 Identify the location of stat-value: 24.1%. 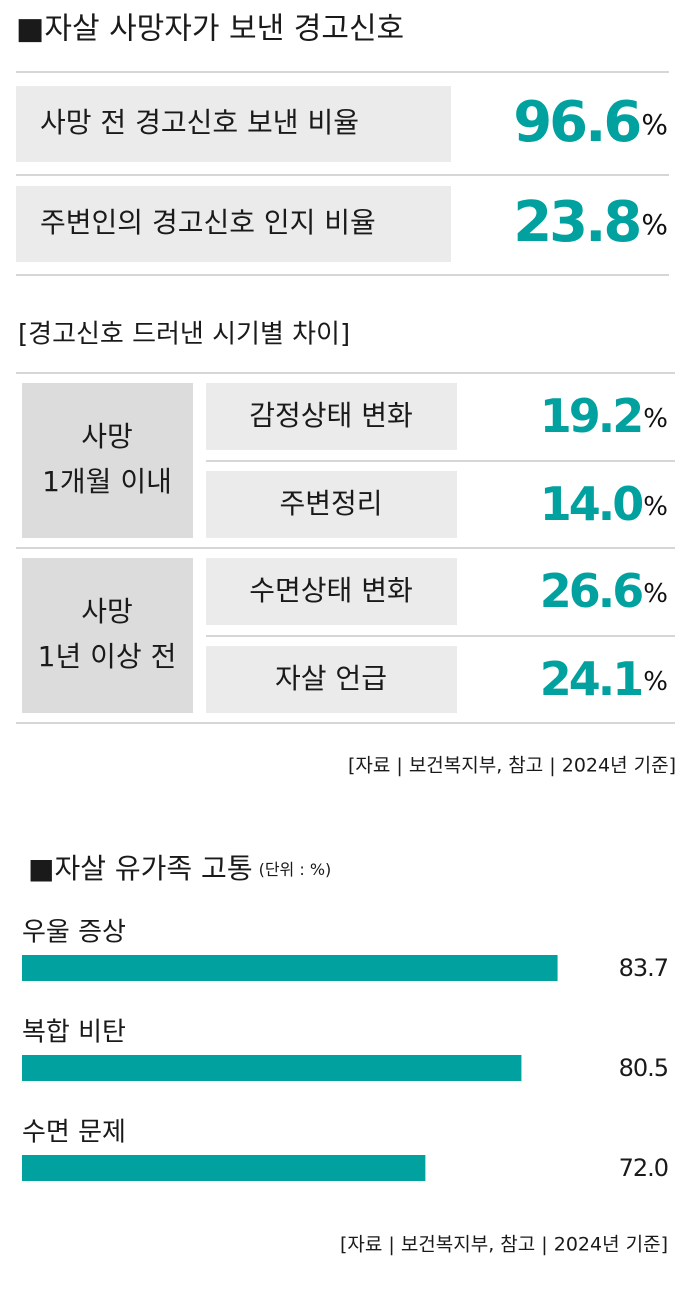
(604, 679).